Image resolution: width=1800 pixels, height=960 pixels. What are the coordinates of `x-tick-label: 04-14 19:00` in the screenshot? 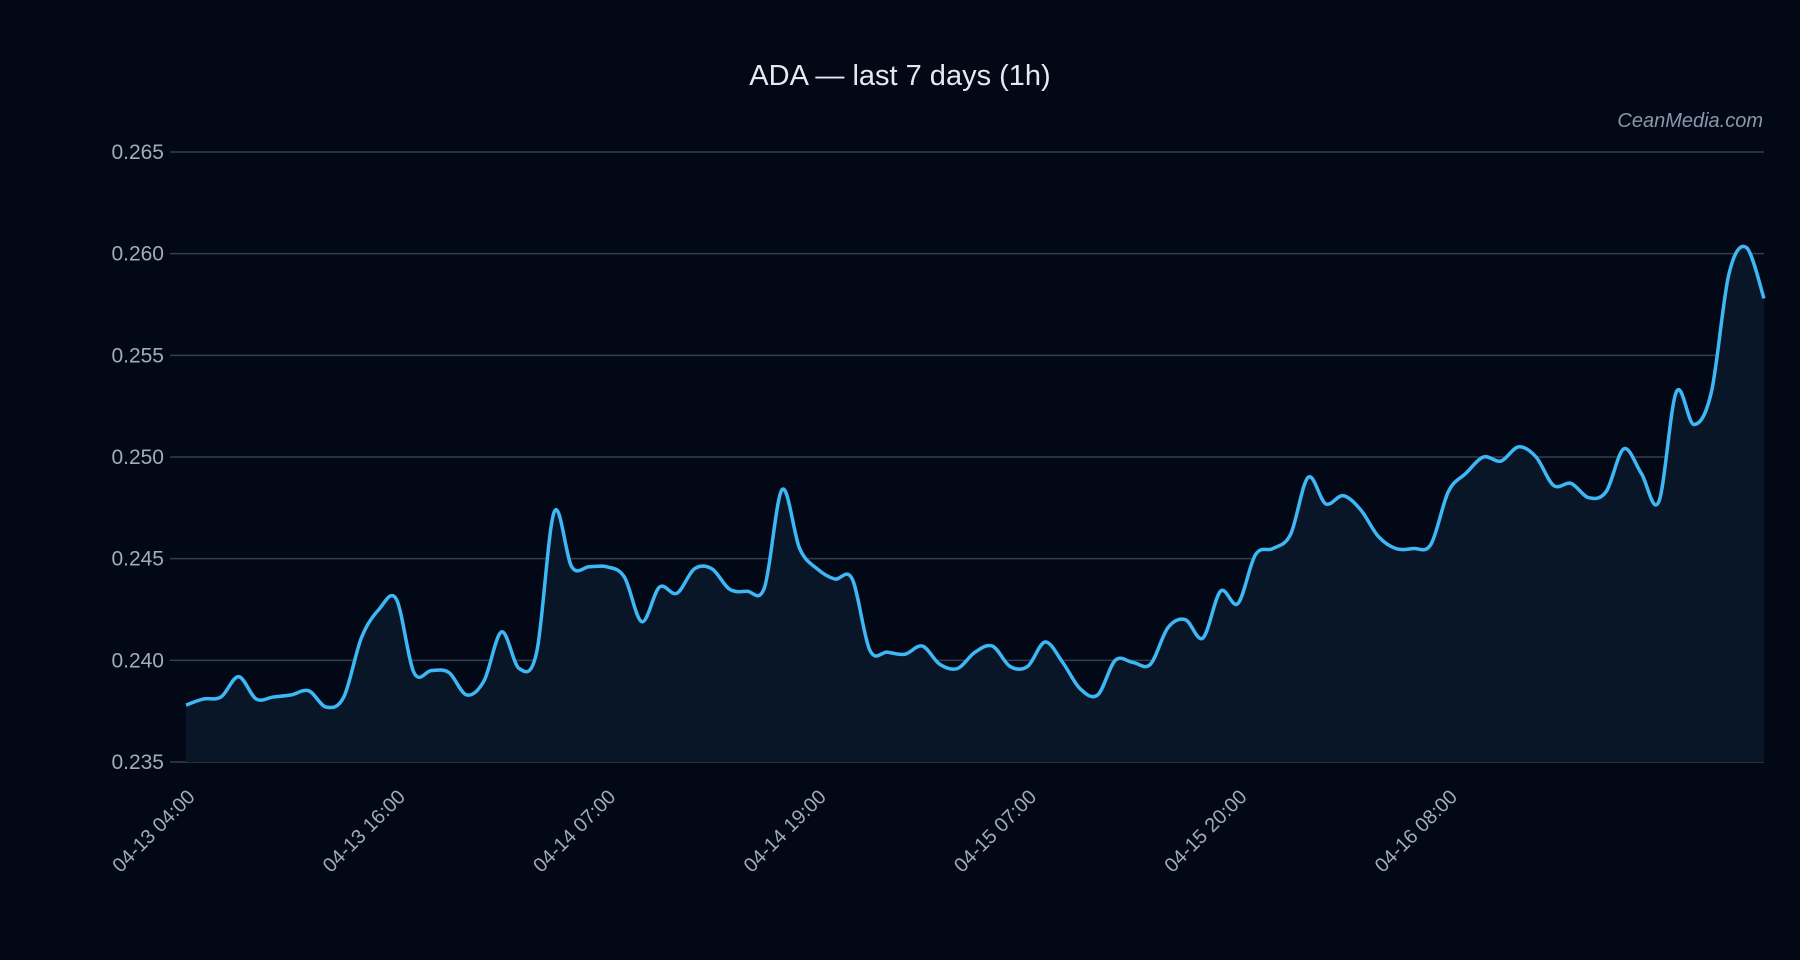 It's located at (785, 831).